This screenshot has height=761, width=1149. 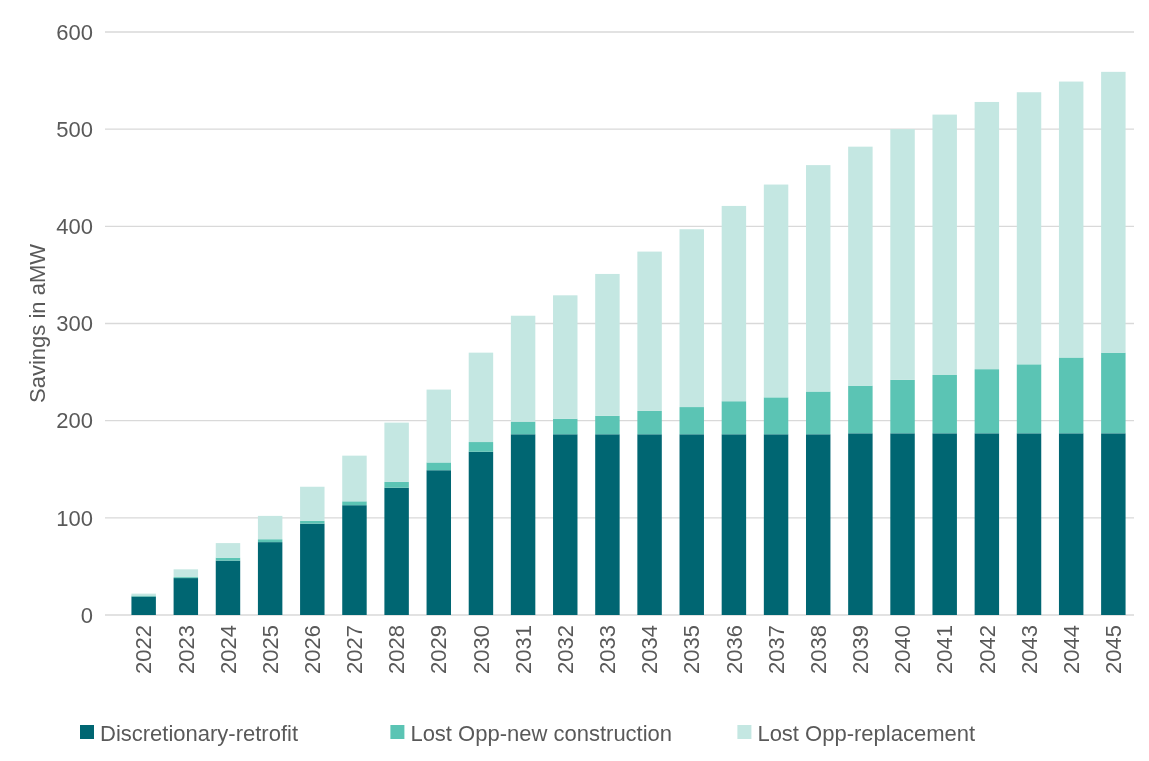 What do you see at coordinates (523, 649) in the screenshot?
I see `x-tick-label: 2031` at bounding box center [523, 649].